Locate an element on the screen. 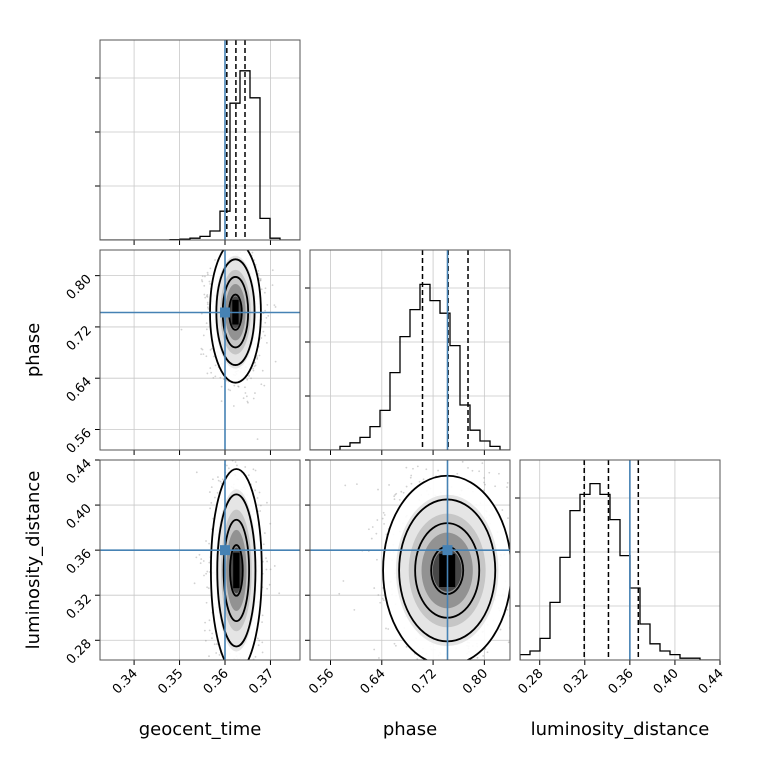 The width and height of the screenshot is (760, 760). contour-line is located at coordinates (236, 570).